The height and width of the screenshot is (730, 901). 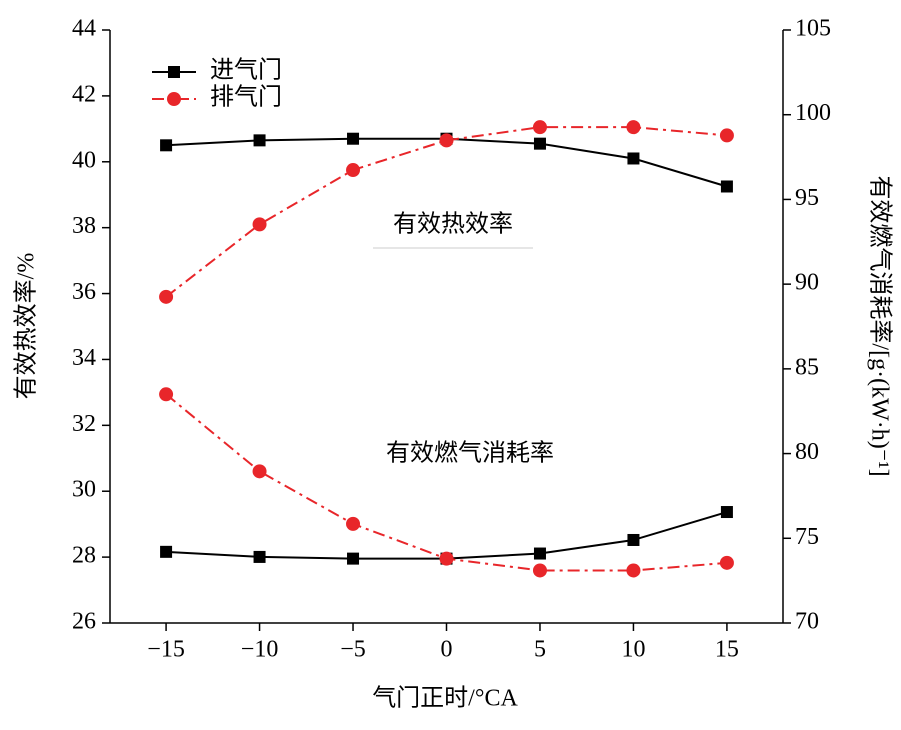 I want to click on x-tick-label: 15, so click(x=727, y=650).